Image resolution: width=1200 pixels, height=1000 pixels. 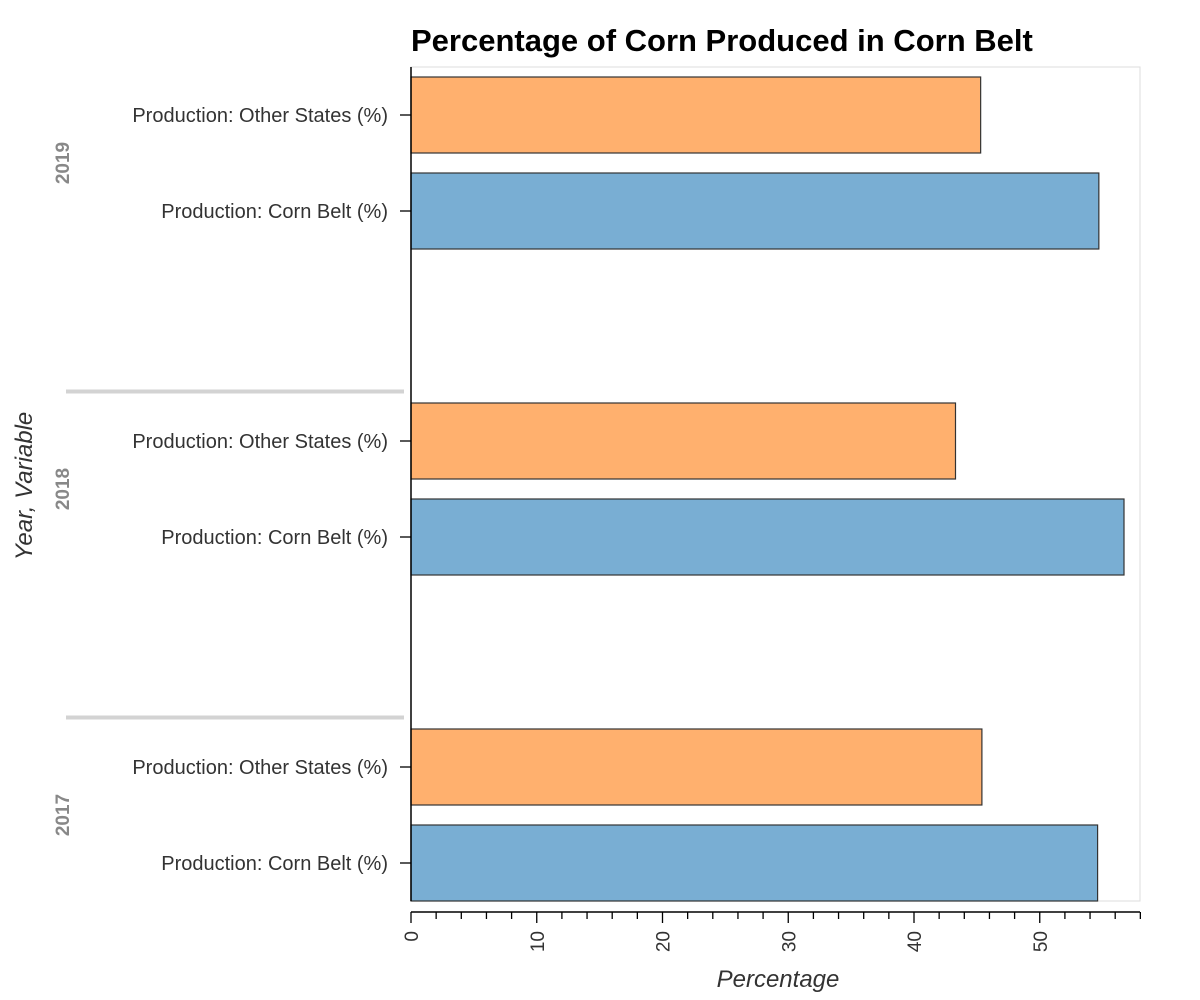 What do you see at coordinates (778, 979) in the screenshot?
I see `x-axis-title: Percentage` at bounding box center [778, 979].